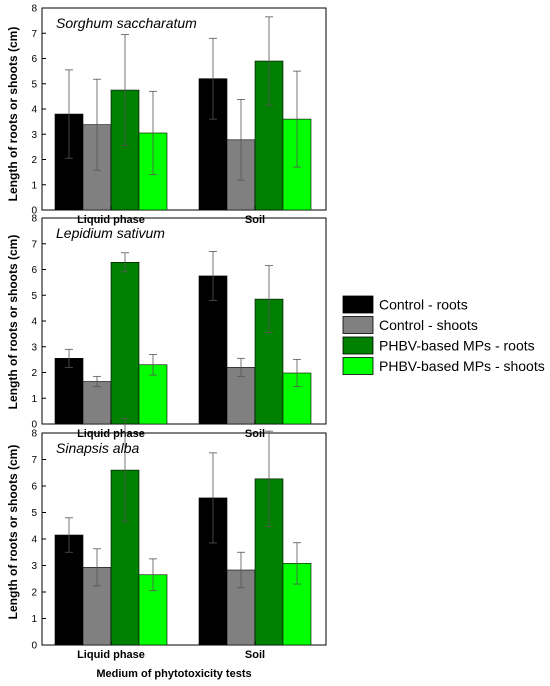 Image resolution: width=550 pixels, height=686 pixels. I want to click on panel-title: Sorghum saccharatum, so click(126, 23).